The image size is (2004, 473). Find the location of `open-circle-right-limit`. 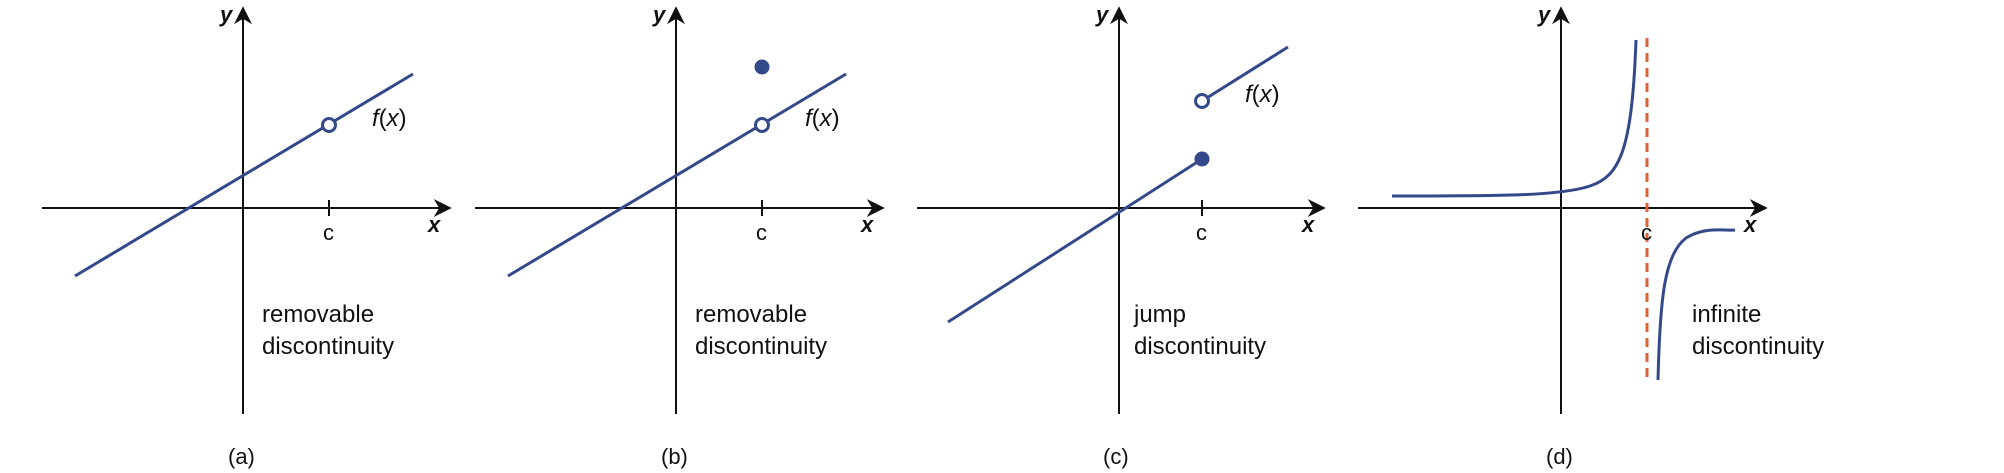

open-circle-right-limit is located at coordinates (1202, 101).